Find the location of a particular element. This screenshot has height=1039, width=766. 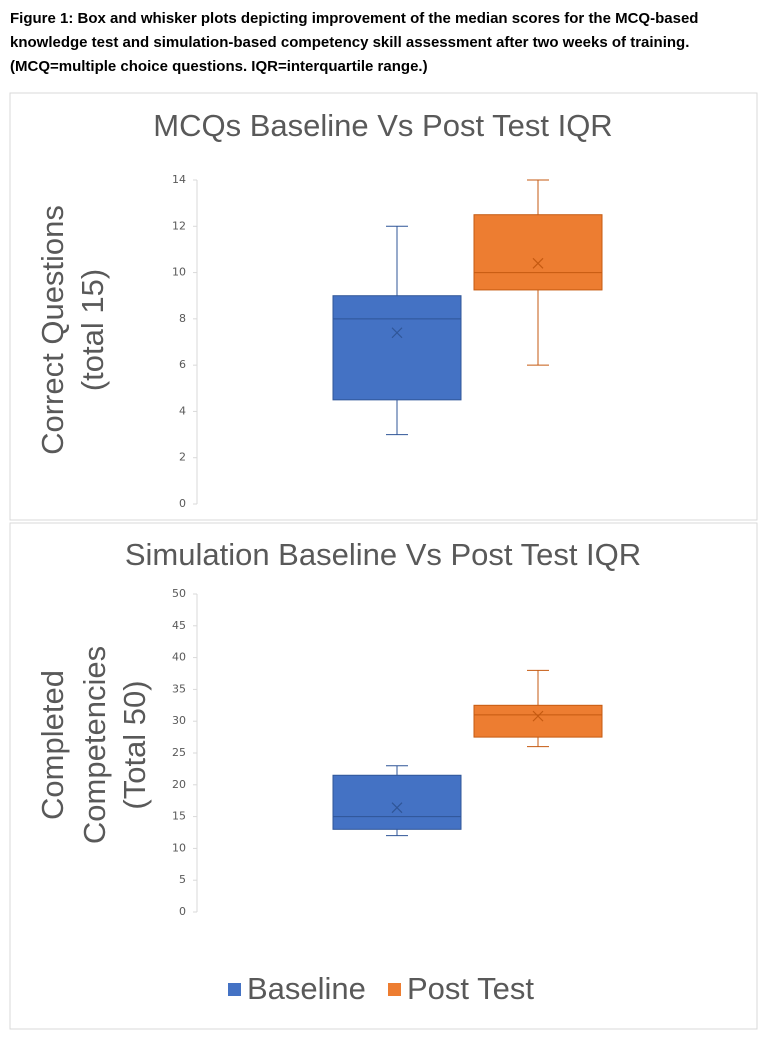

y-axis-label: Completed is located at coordinates (52, 745).